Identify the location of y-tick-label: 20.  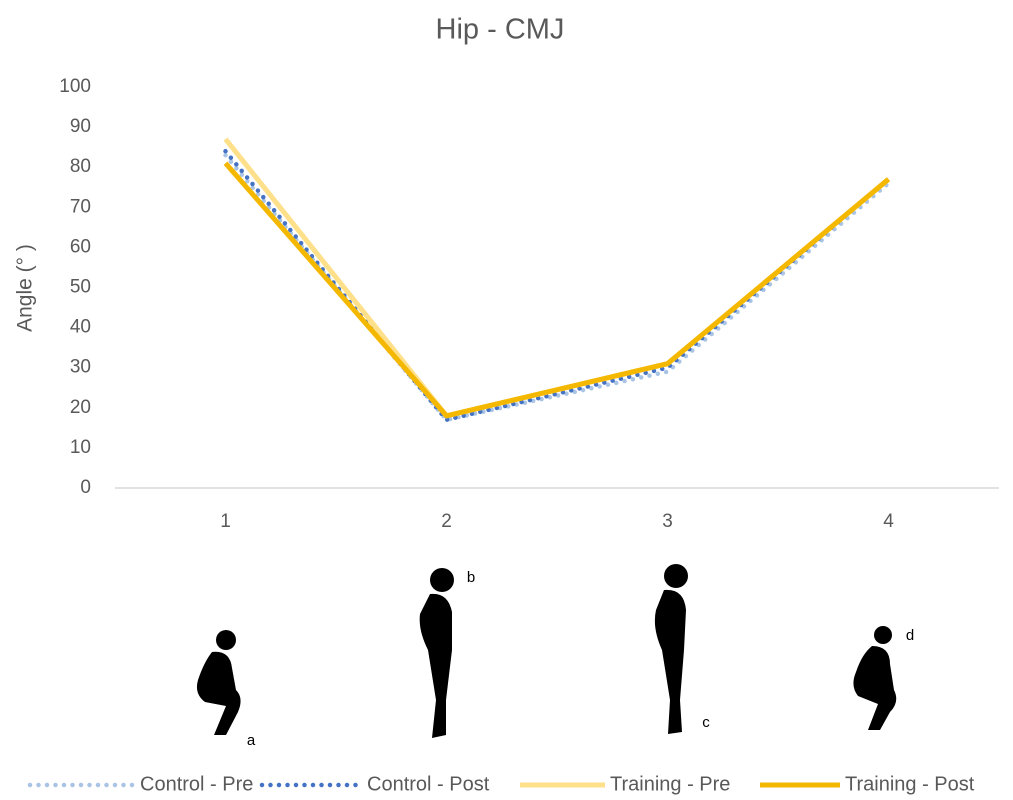
(80, 407).